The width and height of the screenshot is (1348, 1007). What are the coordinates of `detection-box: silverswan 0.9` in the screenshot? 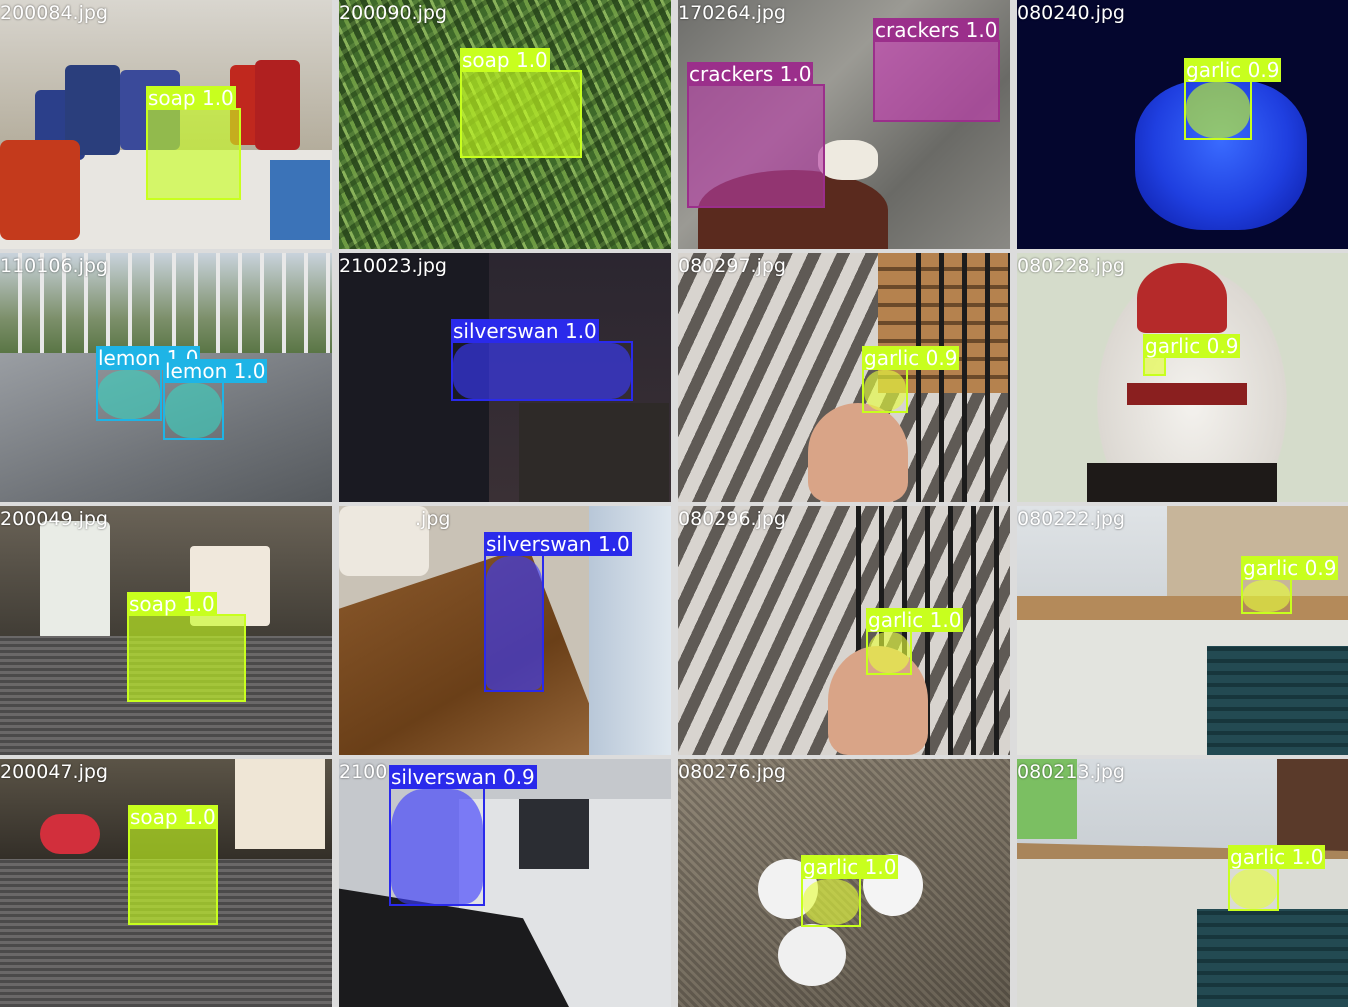 It's located at (463, 835).